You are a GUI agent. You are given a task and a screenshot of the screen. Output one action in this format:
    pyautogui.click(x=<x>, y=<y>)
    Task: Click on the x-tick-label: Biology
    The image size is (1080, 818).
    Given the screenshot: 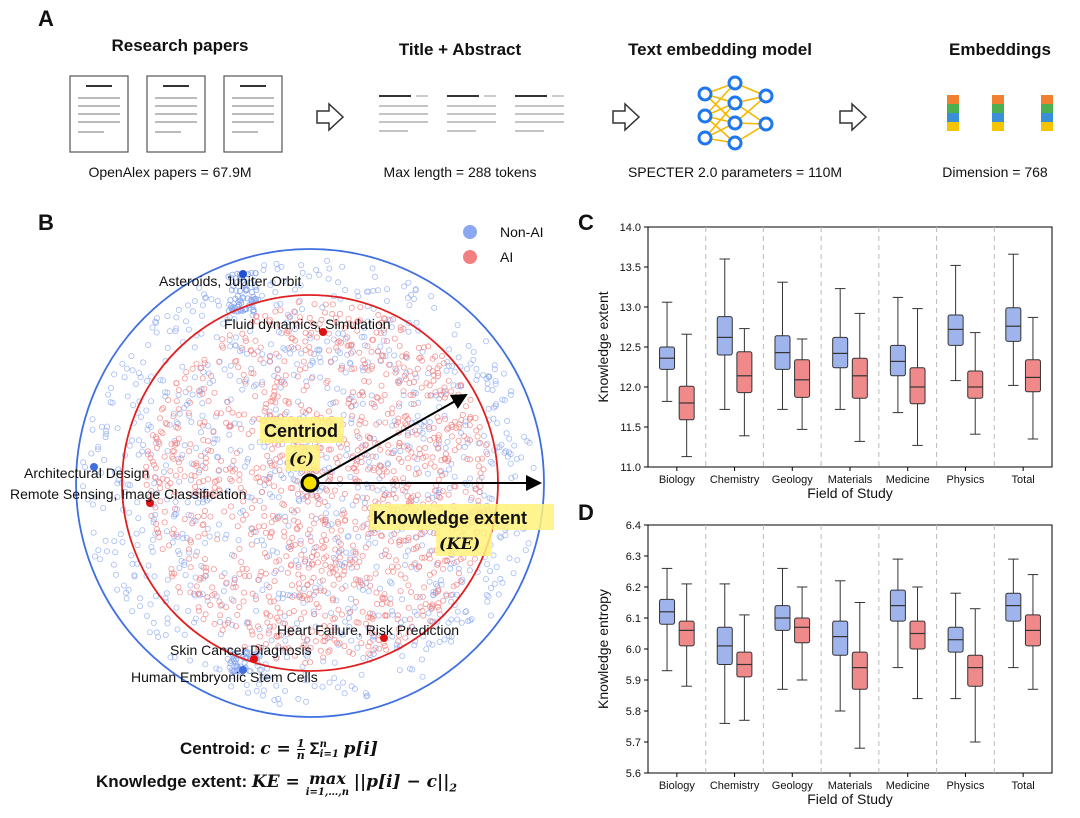 What is the action you would take?
    pyautogui.click(x=677, y=480)
    